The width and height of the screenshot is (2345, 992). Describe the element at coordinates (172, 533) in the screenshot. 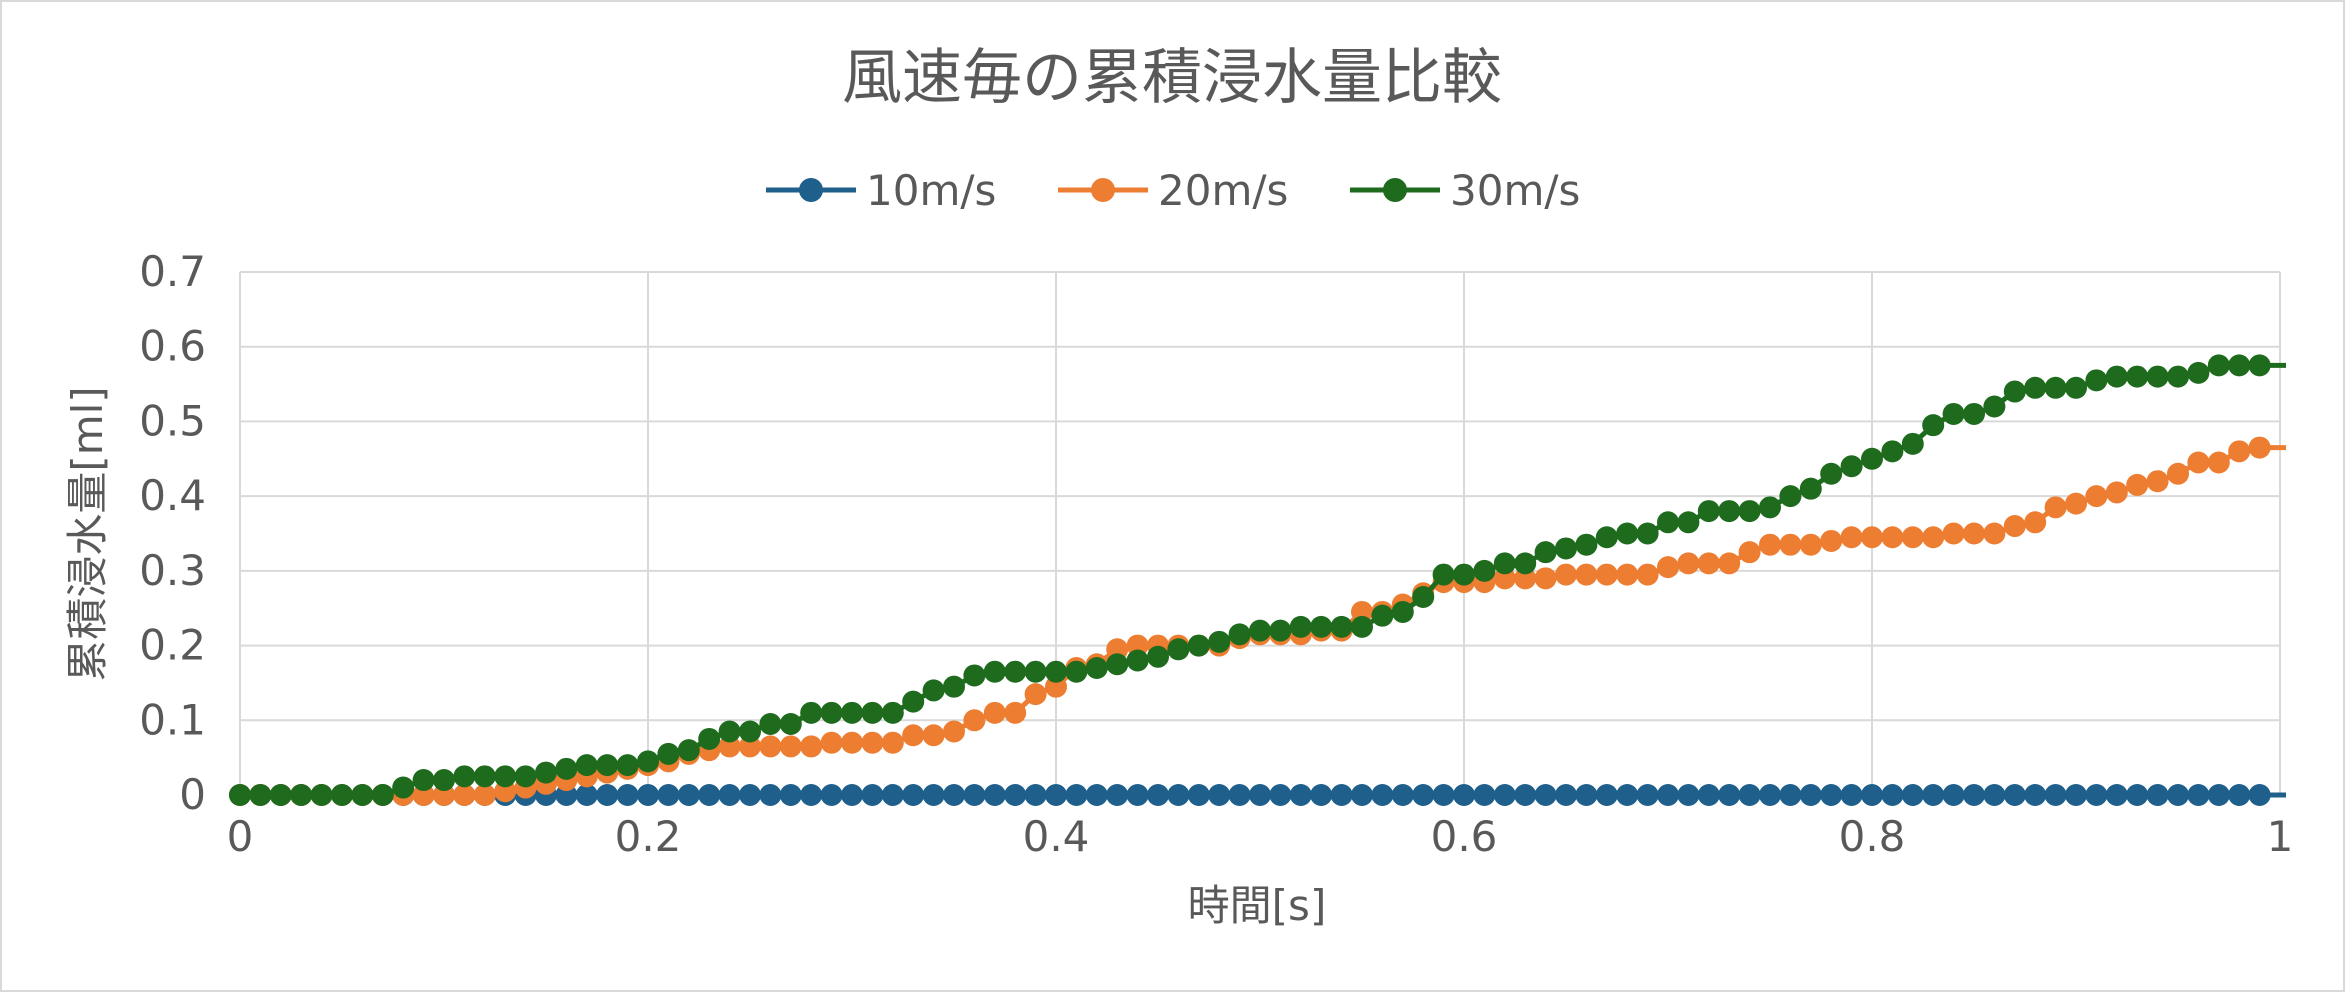

I see `y-axis-ticks: 0 0.1 0.2 0.3 0.4 0.5 0.6 0.7` at that location.